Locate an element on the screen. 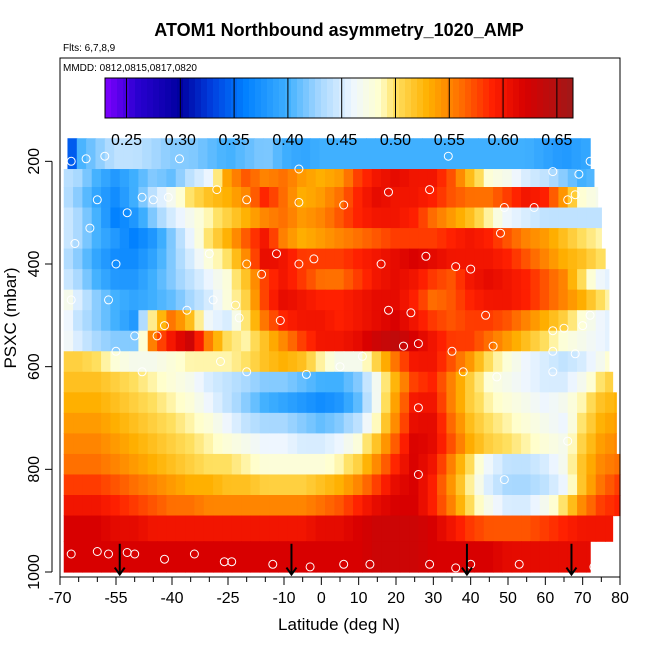 This screenshot has width=650, height=650. flights-label: Flts: 6,7,8,9 is located at coordinates (89, 48).